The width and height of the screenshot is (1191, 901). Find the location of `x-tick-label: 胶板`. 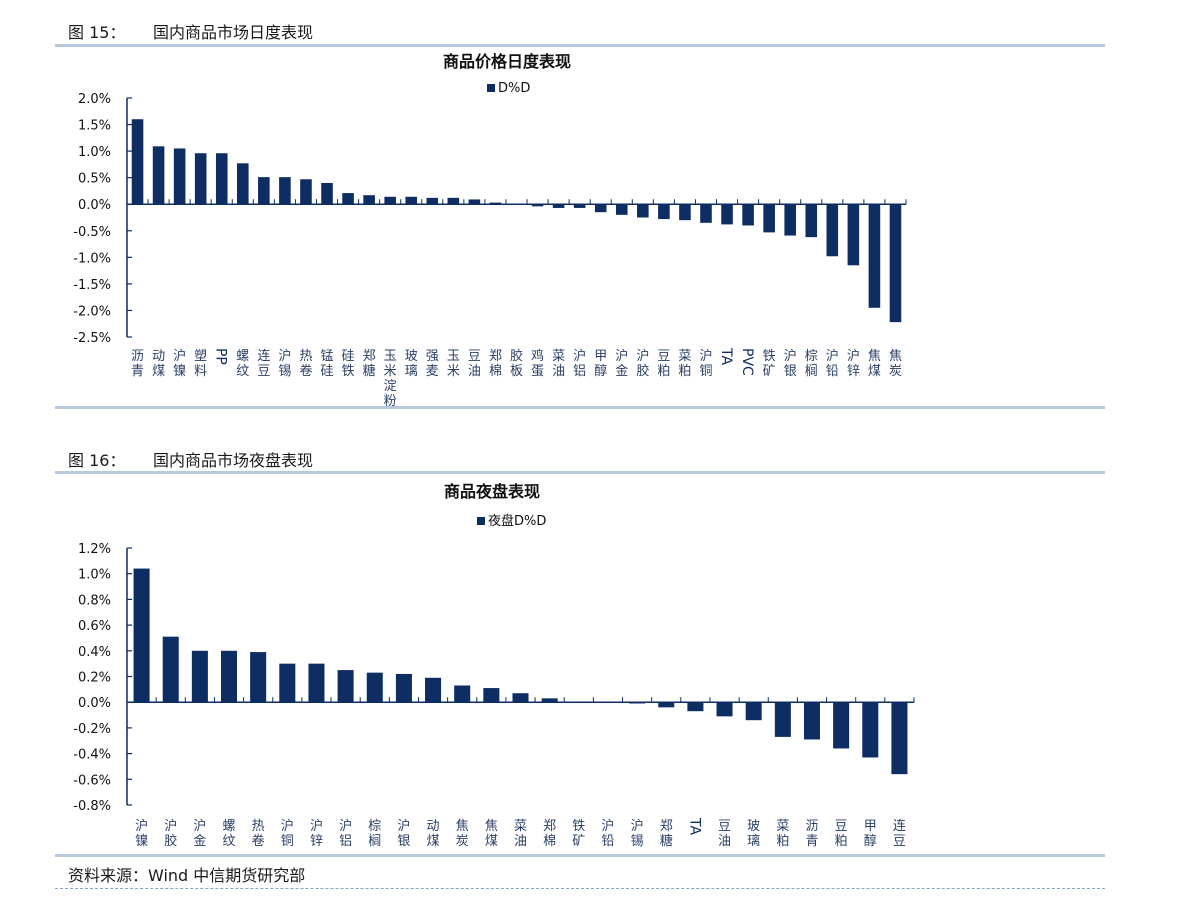

x-tick-label: 胶板 is located at coordinates (516, 363).